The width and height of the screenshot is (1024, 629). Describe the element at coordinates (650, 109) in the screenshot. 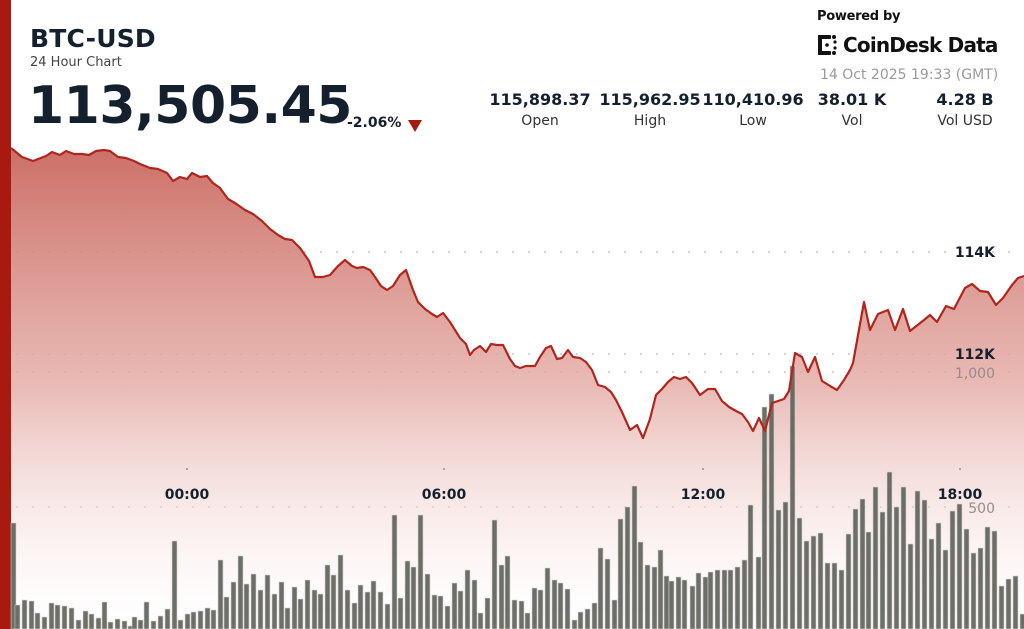

I see `stat-high: 115,962.95 High` at that location.